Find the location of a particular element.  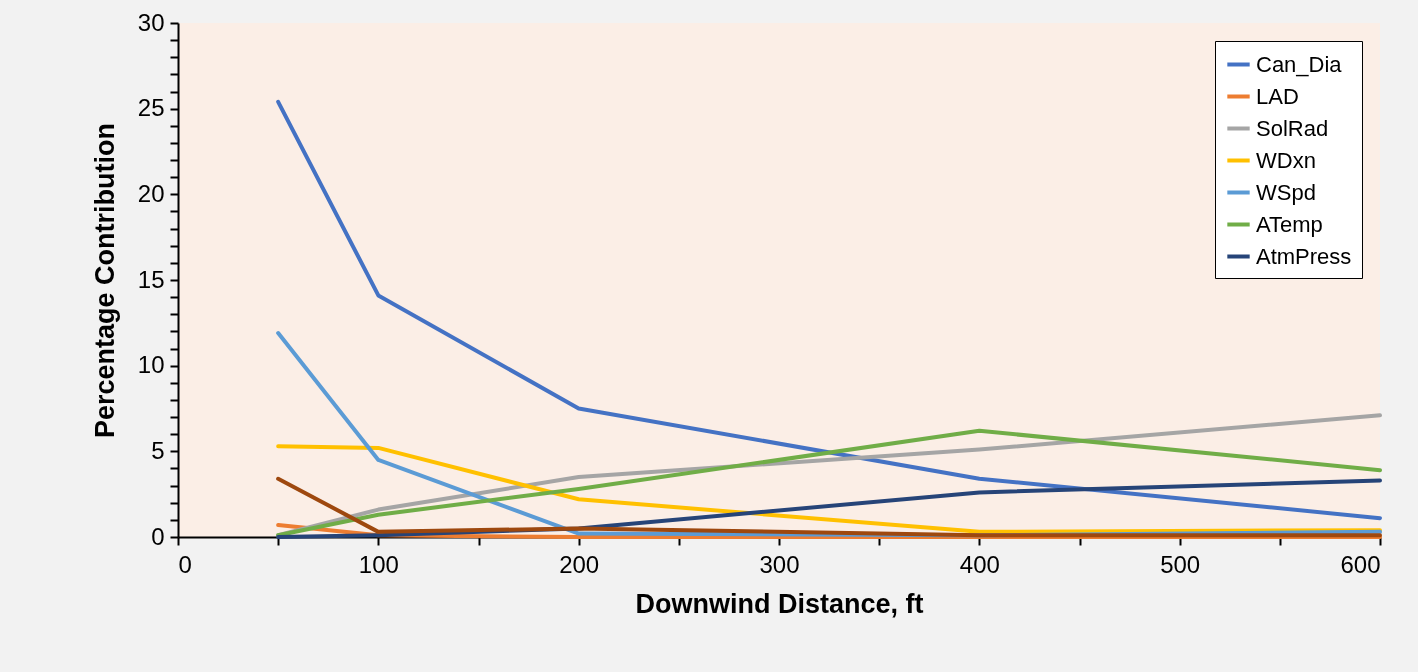

y-tick-label: 30 is located at coordinates (151, 22).